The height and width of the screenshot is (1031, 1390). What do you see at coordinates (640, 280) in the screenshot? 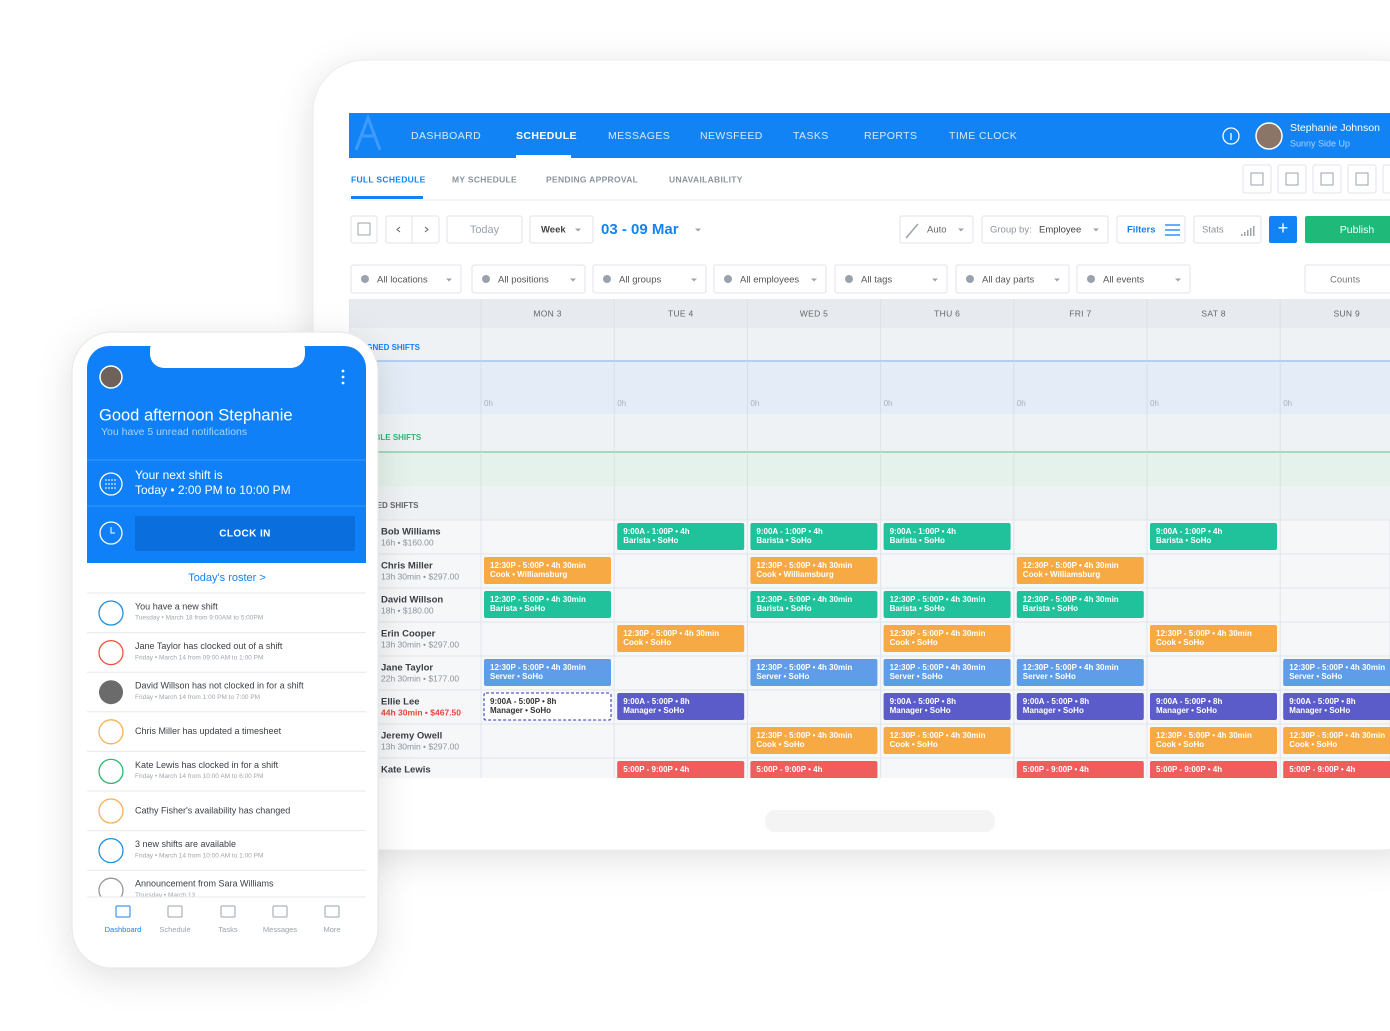
I see `filter-label: All groups` at bounding box center [640, 280].